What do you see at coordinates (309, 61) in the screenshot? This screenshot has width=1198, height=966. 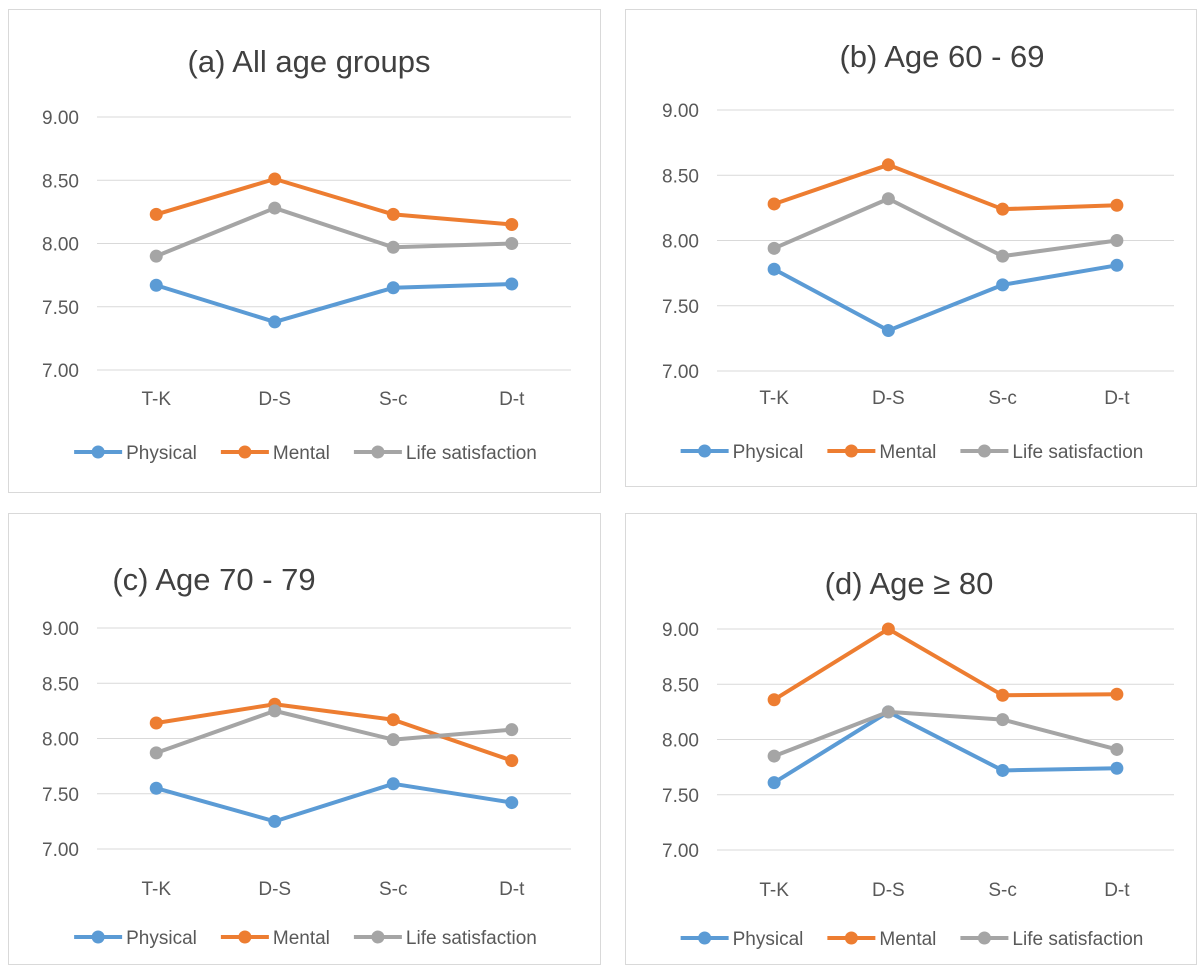 I see `chart-title: (a) All age groups` at bounding box center [309, 61].